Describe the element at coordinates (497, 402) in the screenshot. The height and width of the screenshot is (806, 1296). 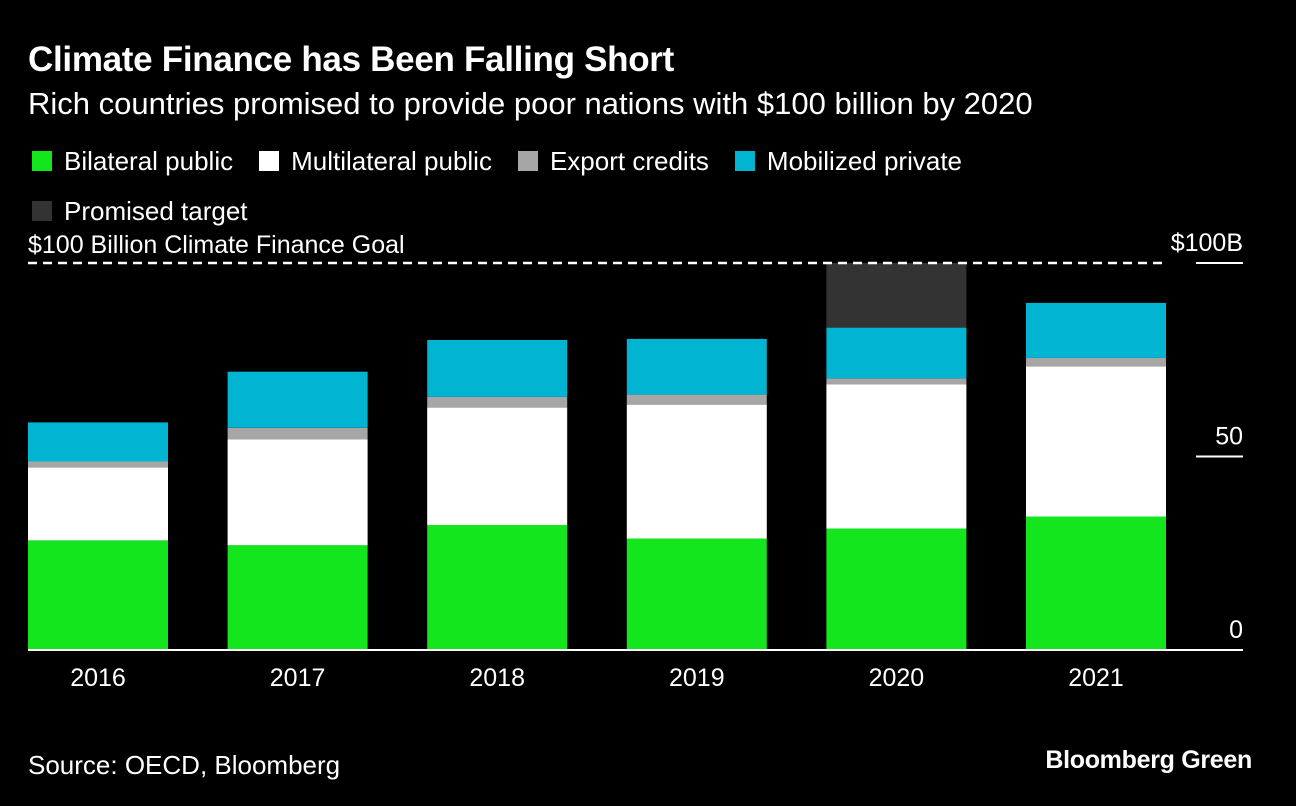
I see `bar-export-credits-2018` at that location.